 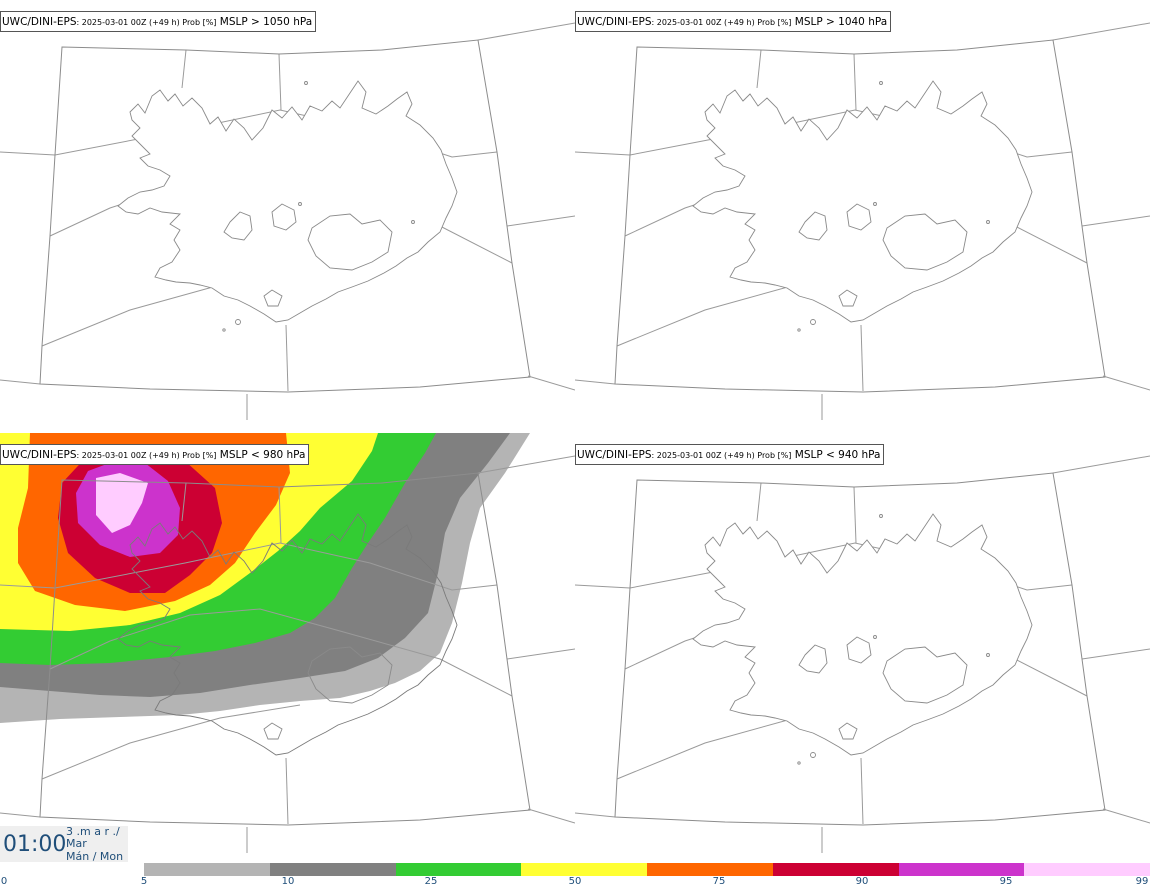 I want to click on colorbar-tick: 50, so click(x=575, y=881).